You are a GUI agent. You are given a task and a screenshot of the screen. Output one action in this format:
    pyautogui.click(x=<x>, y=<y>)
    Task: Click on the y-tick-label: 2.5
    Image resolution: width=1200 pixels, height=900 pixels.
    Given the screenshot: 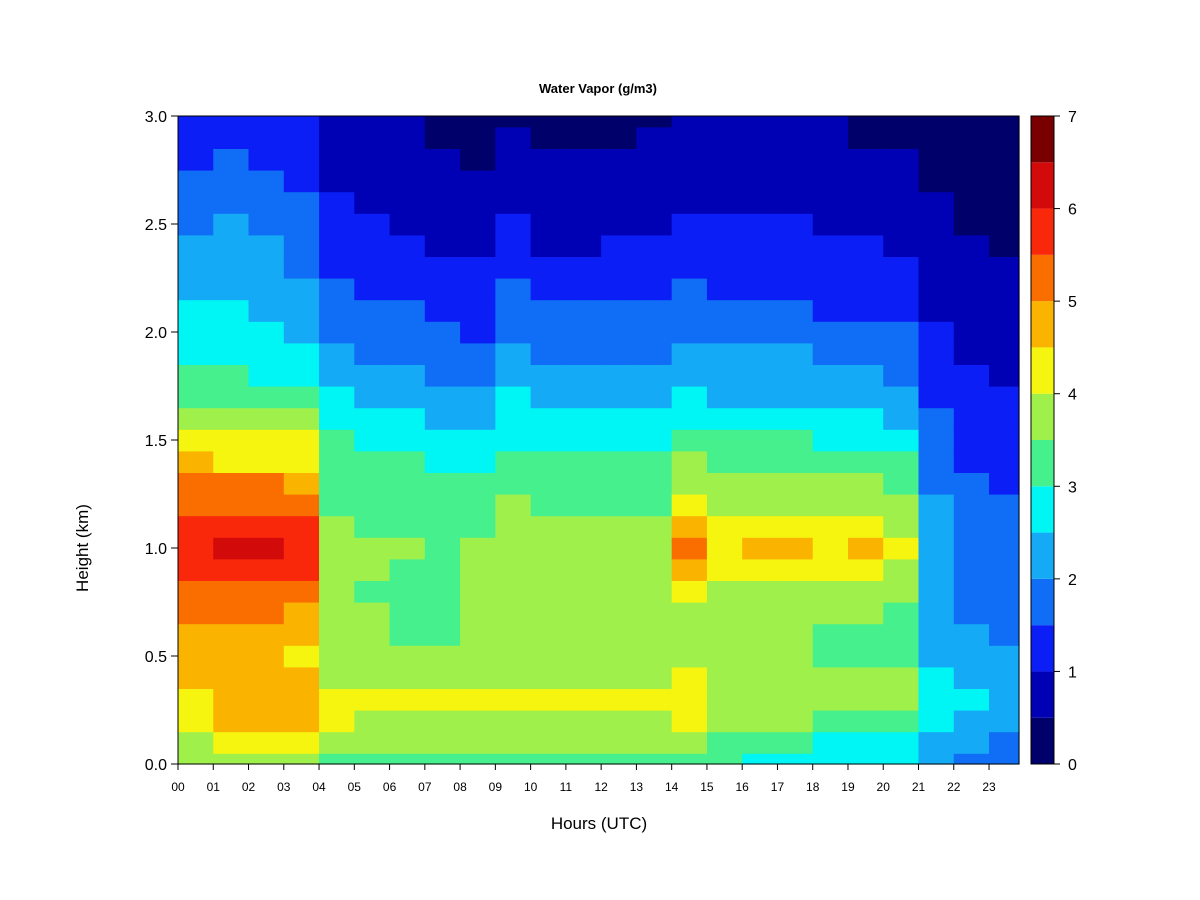 What is the action you would take?
    pyautogui.click(x=156, y=225)
    